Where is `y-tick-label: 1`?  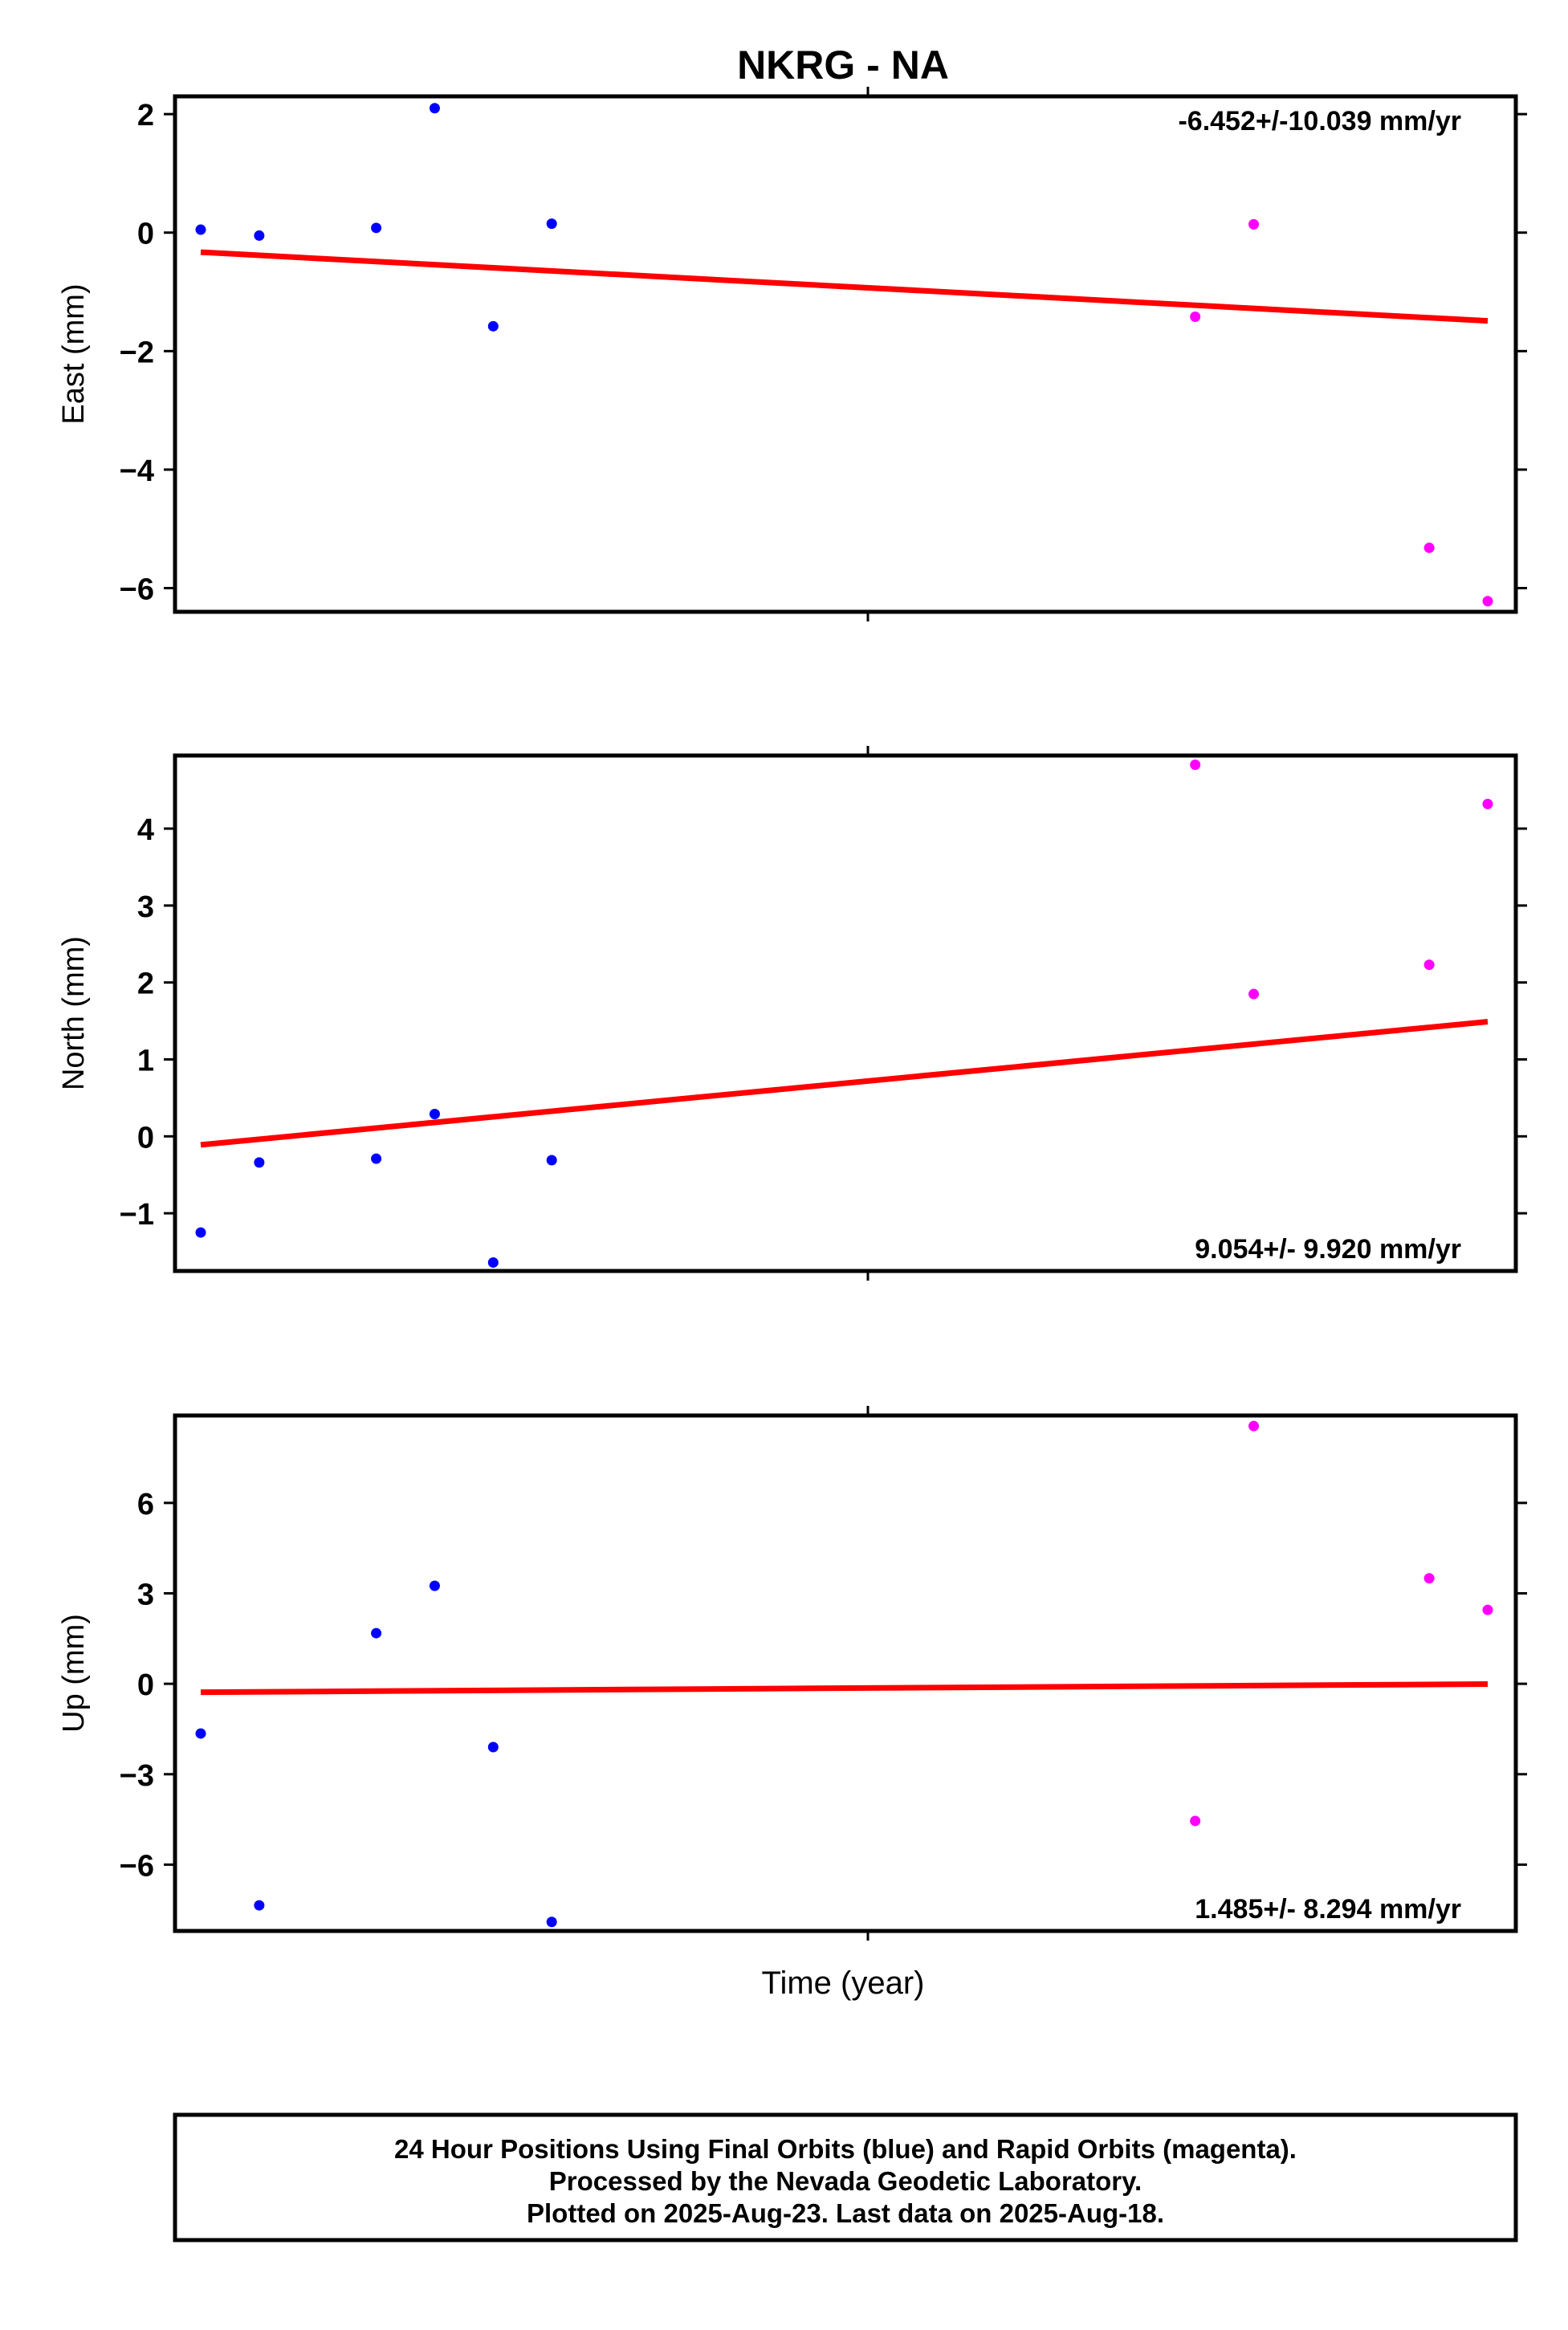 y-tick-label: 1 is located at coordinates (145, 1060).